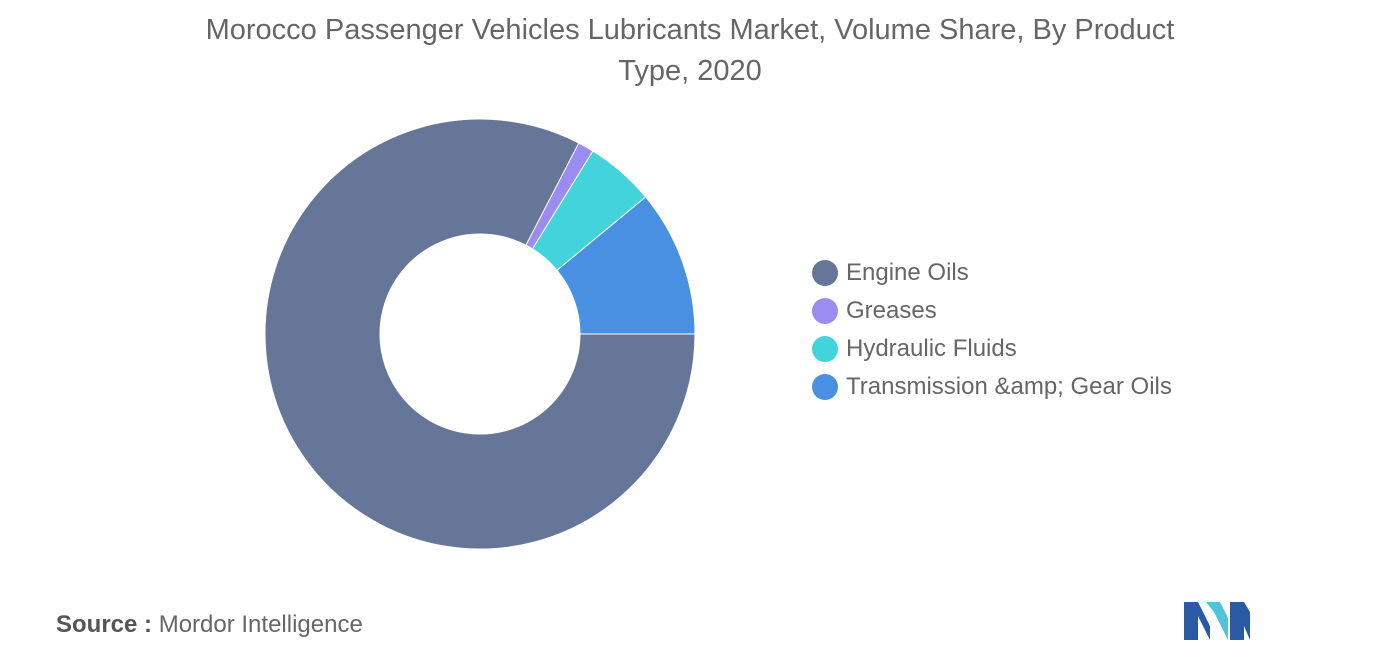 This screenshot has width=1376, height=665. Describe the element at coordinates (907, 272) in the screenshot. I see `legend-label-engine-oils: Engine Oils` at that location.